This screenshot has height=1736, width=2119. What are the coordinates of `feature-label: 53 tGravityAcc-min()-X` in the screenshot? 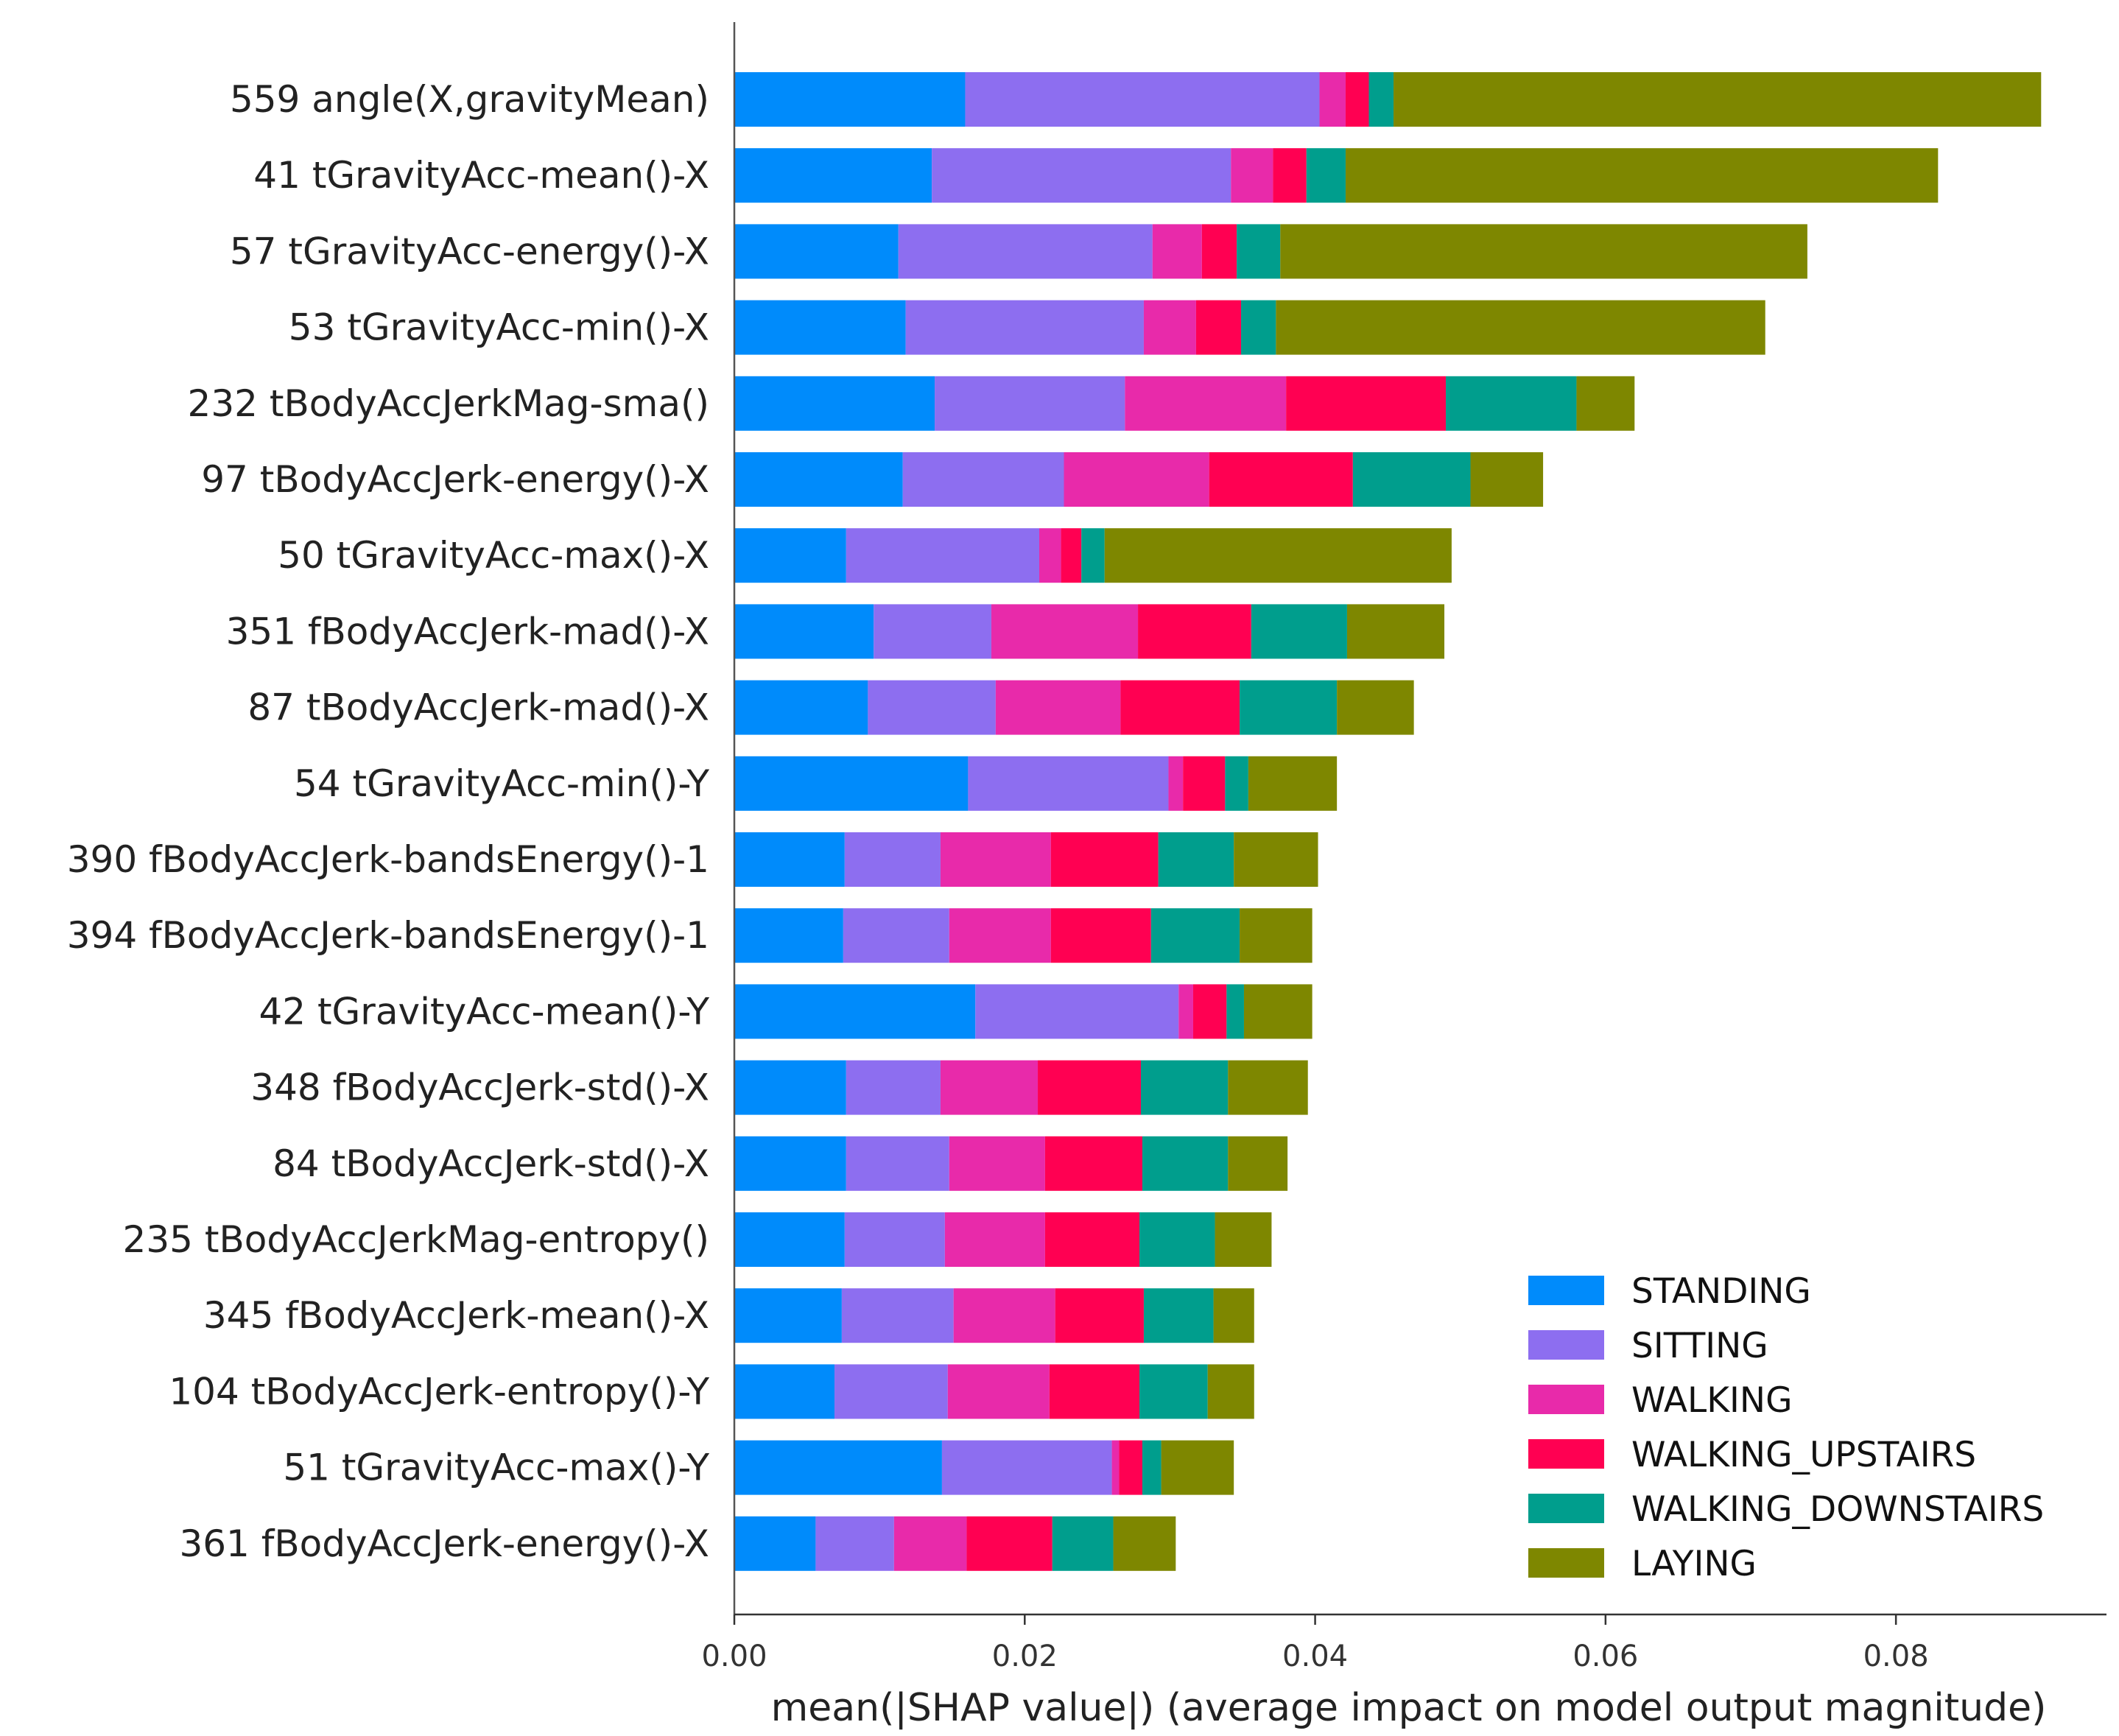 It's located at (499, 327).